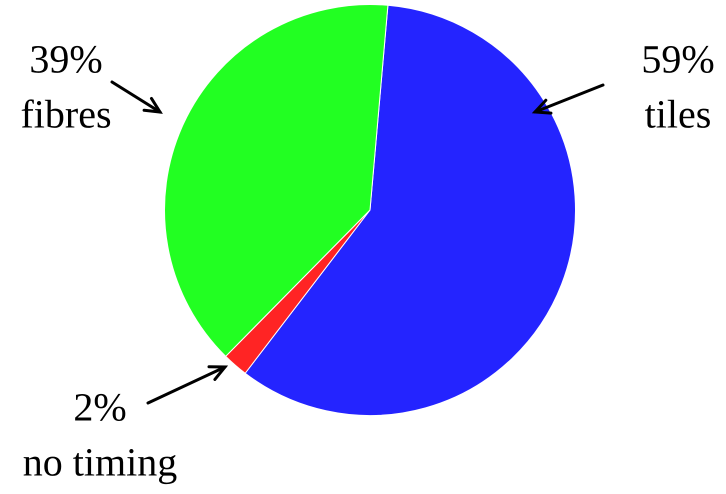  Describe the element at coordinates (66, 114) in the screenshot. I see `slice-label: fibres` at that location.